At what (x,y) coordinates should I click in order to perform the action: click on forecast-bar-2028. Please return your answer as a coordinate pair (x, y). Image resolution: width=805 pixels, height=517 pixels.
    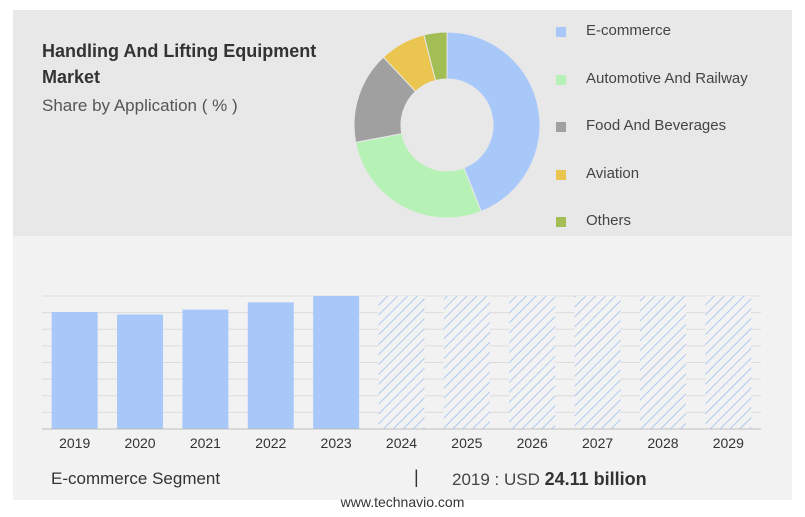
    Looking at the image, I should click on (662, 362).